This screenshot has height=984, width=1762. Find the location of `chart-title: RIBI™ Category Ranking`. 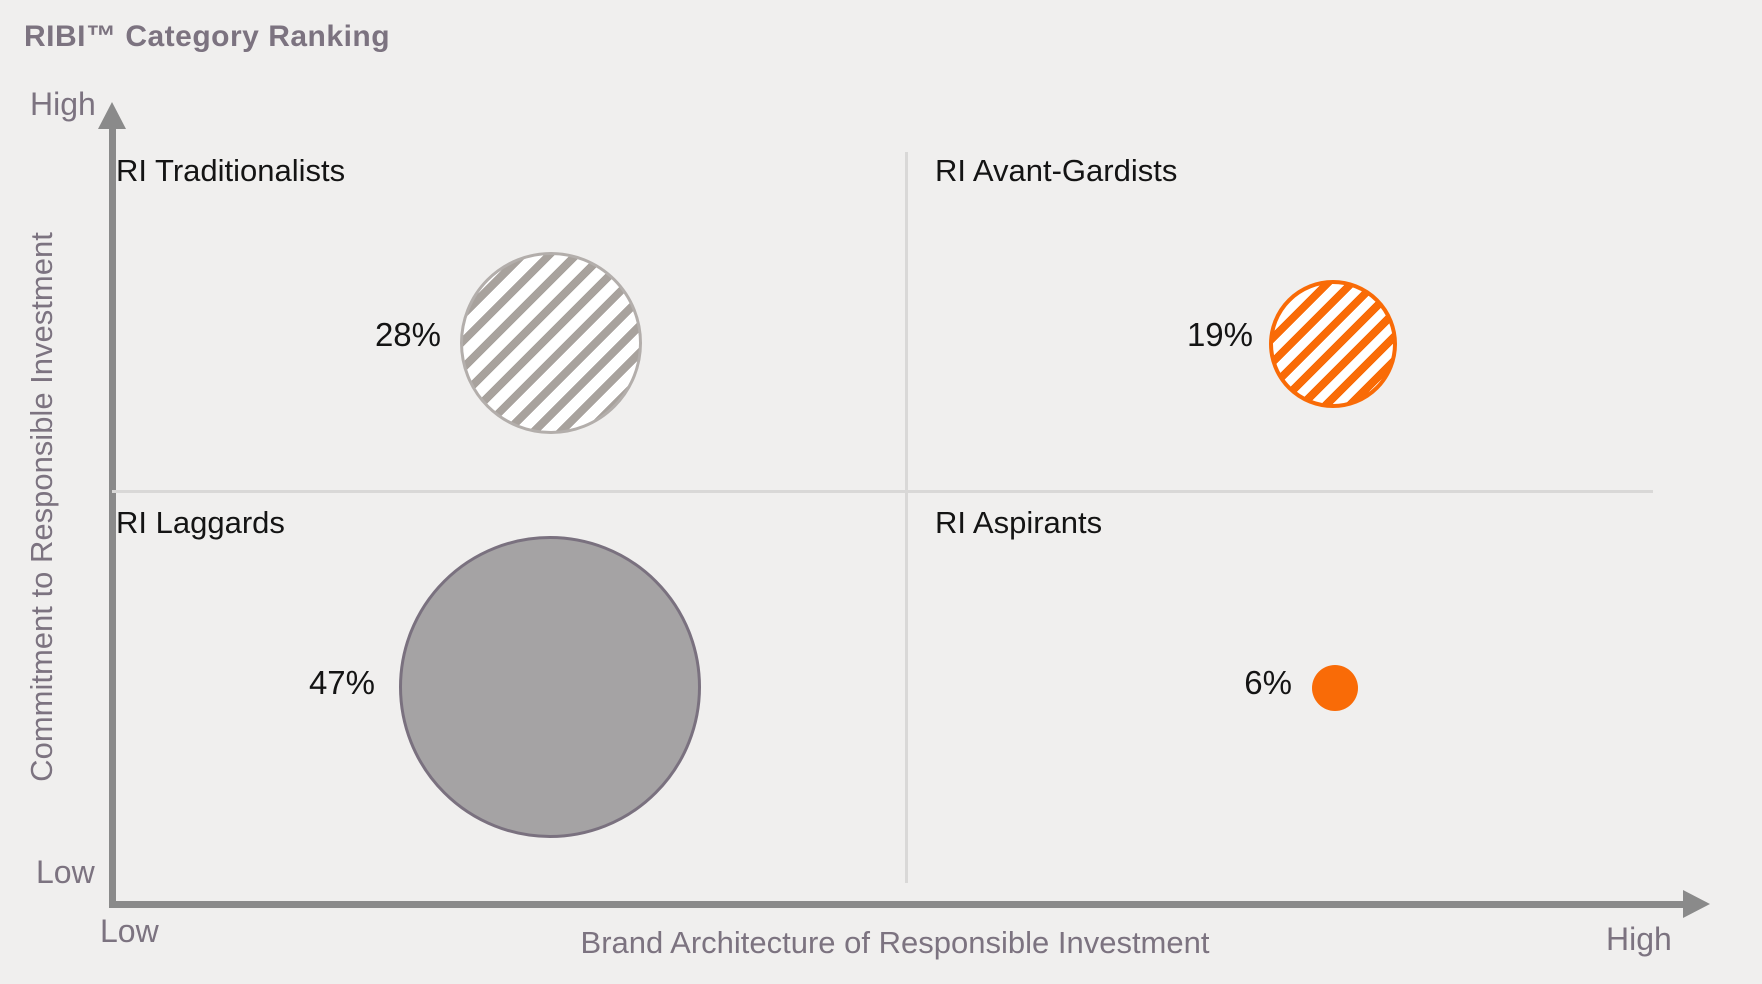

chart-title: RIBI™ Category Ranking is located at coordinates (207, 36).